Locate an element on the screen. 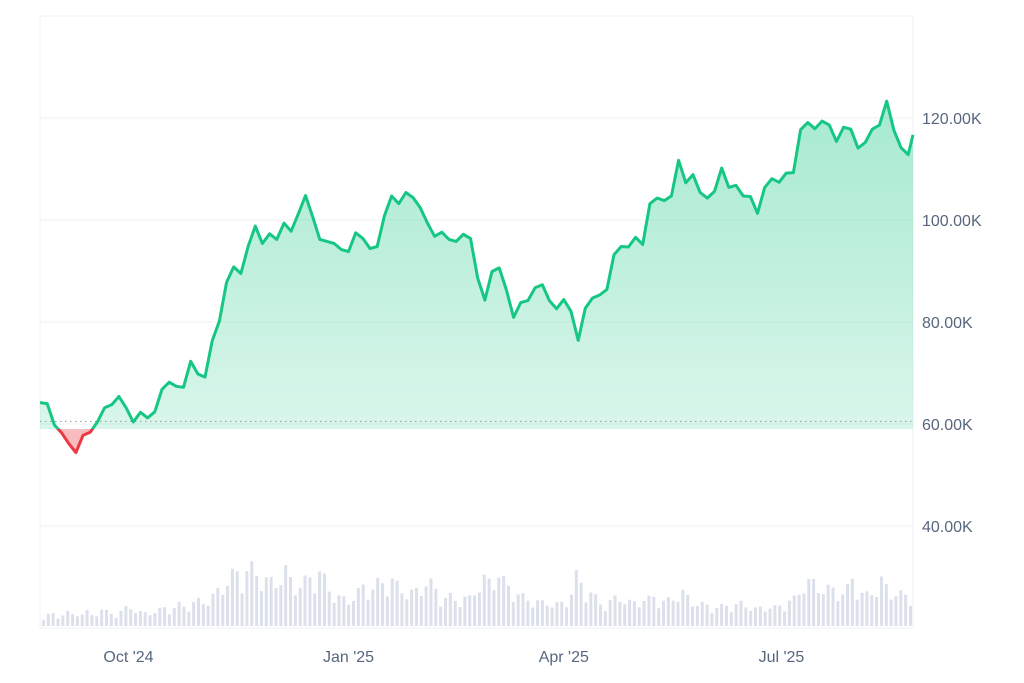 The width and height of the screenshot is (1024, 683). volume-bars is located at coordinates (477, 593).